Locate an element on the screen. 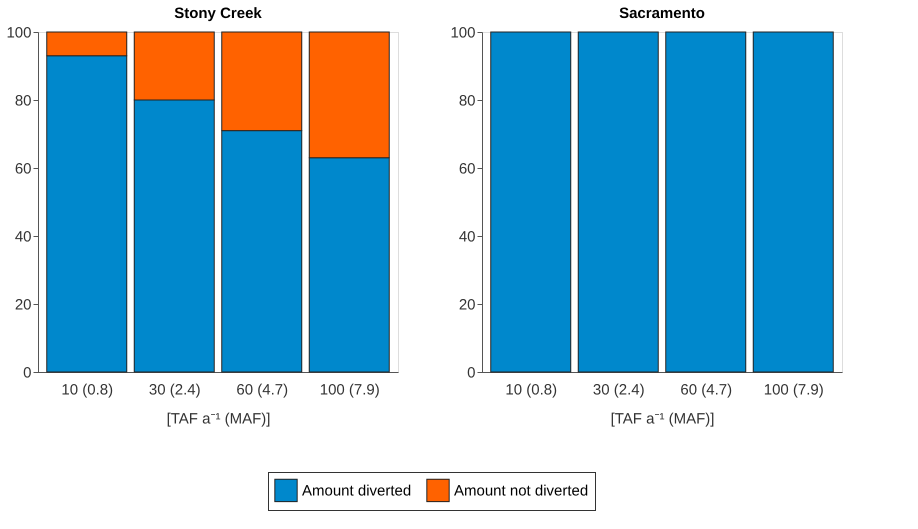 This screenshot has width=918, height=529. legend-label: Amount not diverted is located at coordinates (521, 491).